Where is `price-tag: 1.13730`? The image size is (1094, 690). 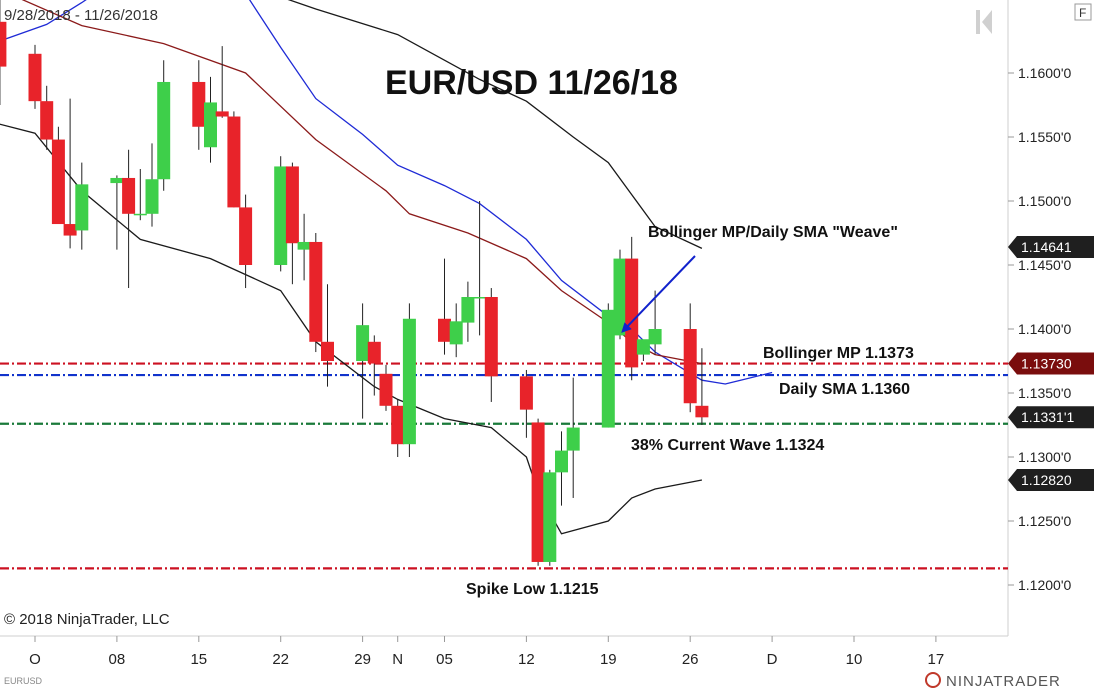
price-tag: 1.13730 is located at coordinates (1051, 363).